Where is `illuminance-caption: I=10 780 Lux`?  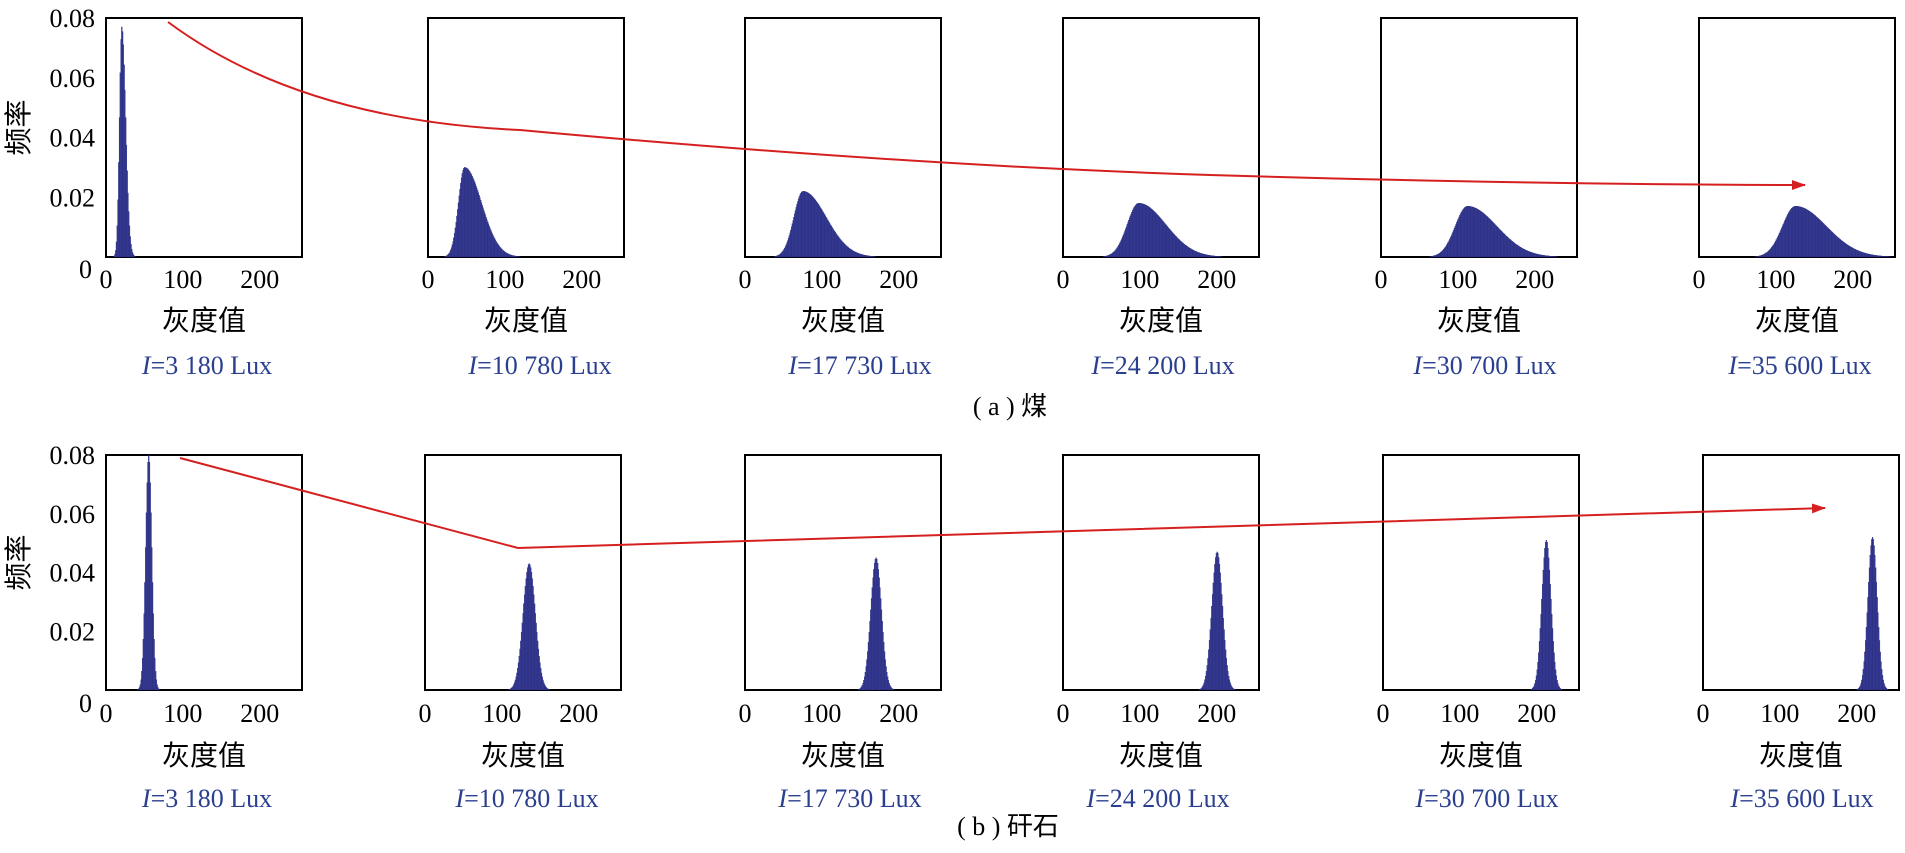 illuminance-caption: I=10 780 Lux is located at coordinates (526, 798).